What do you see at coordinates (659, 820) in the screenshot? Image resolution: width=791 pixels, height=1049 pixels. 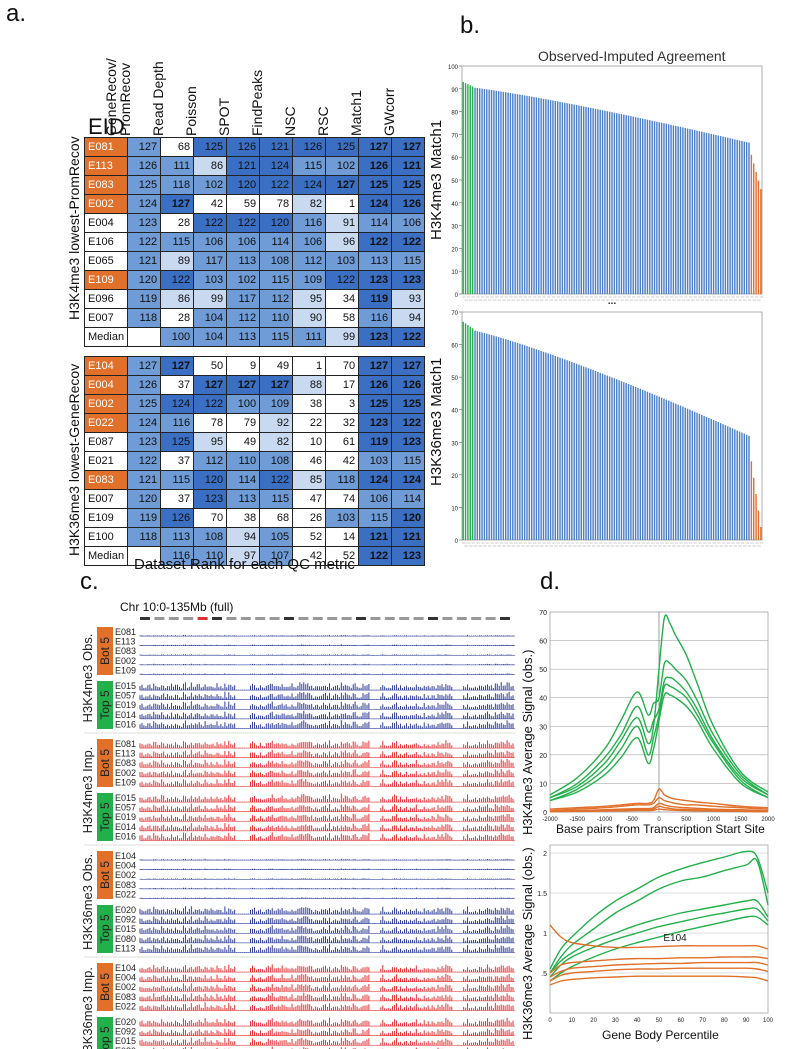 I see `x-tick-label: 0` at bounding box center [659, 820].